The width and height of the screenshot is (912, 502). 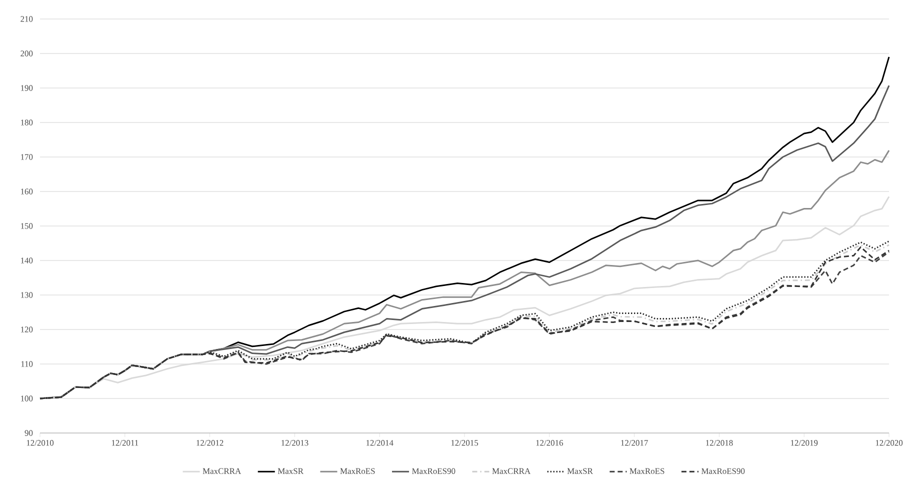 I want to click on y-tick-label: 170, so click(x=27, y=157).